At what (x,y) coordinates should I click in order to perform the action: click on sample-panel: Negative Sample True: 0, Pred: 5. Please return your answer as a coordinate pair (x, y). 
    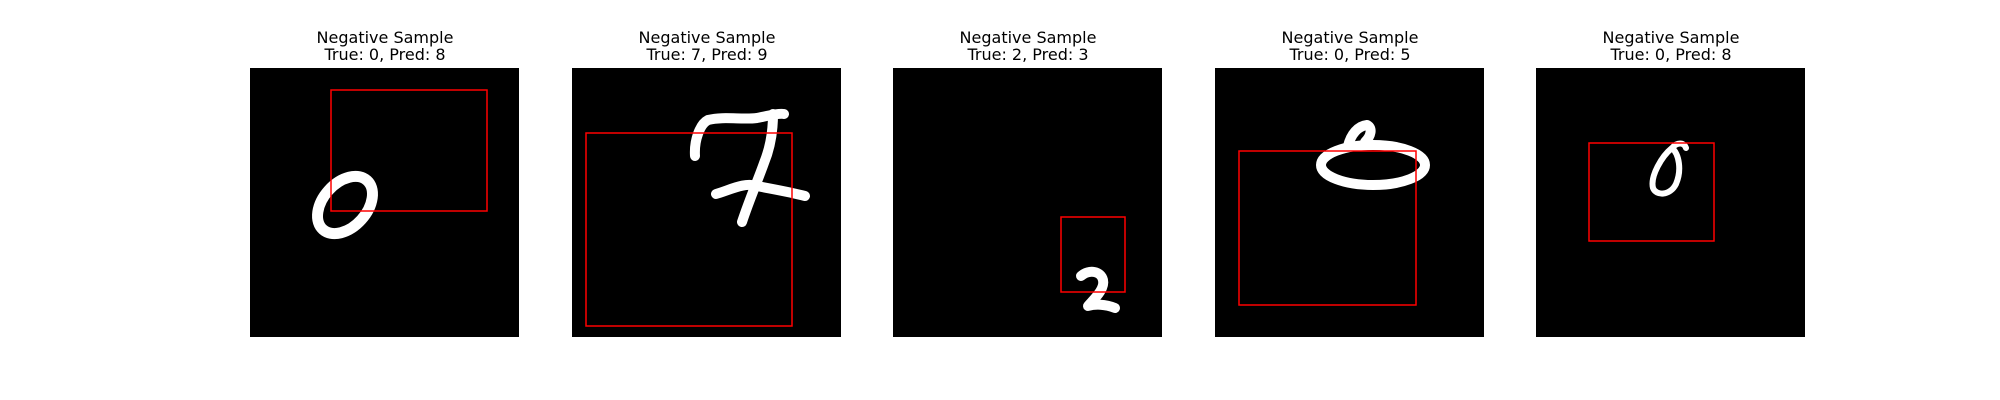
    Looking at the image, I should click on (1350, 200).